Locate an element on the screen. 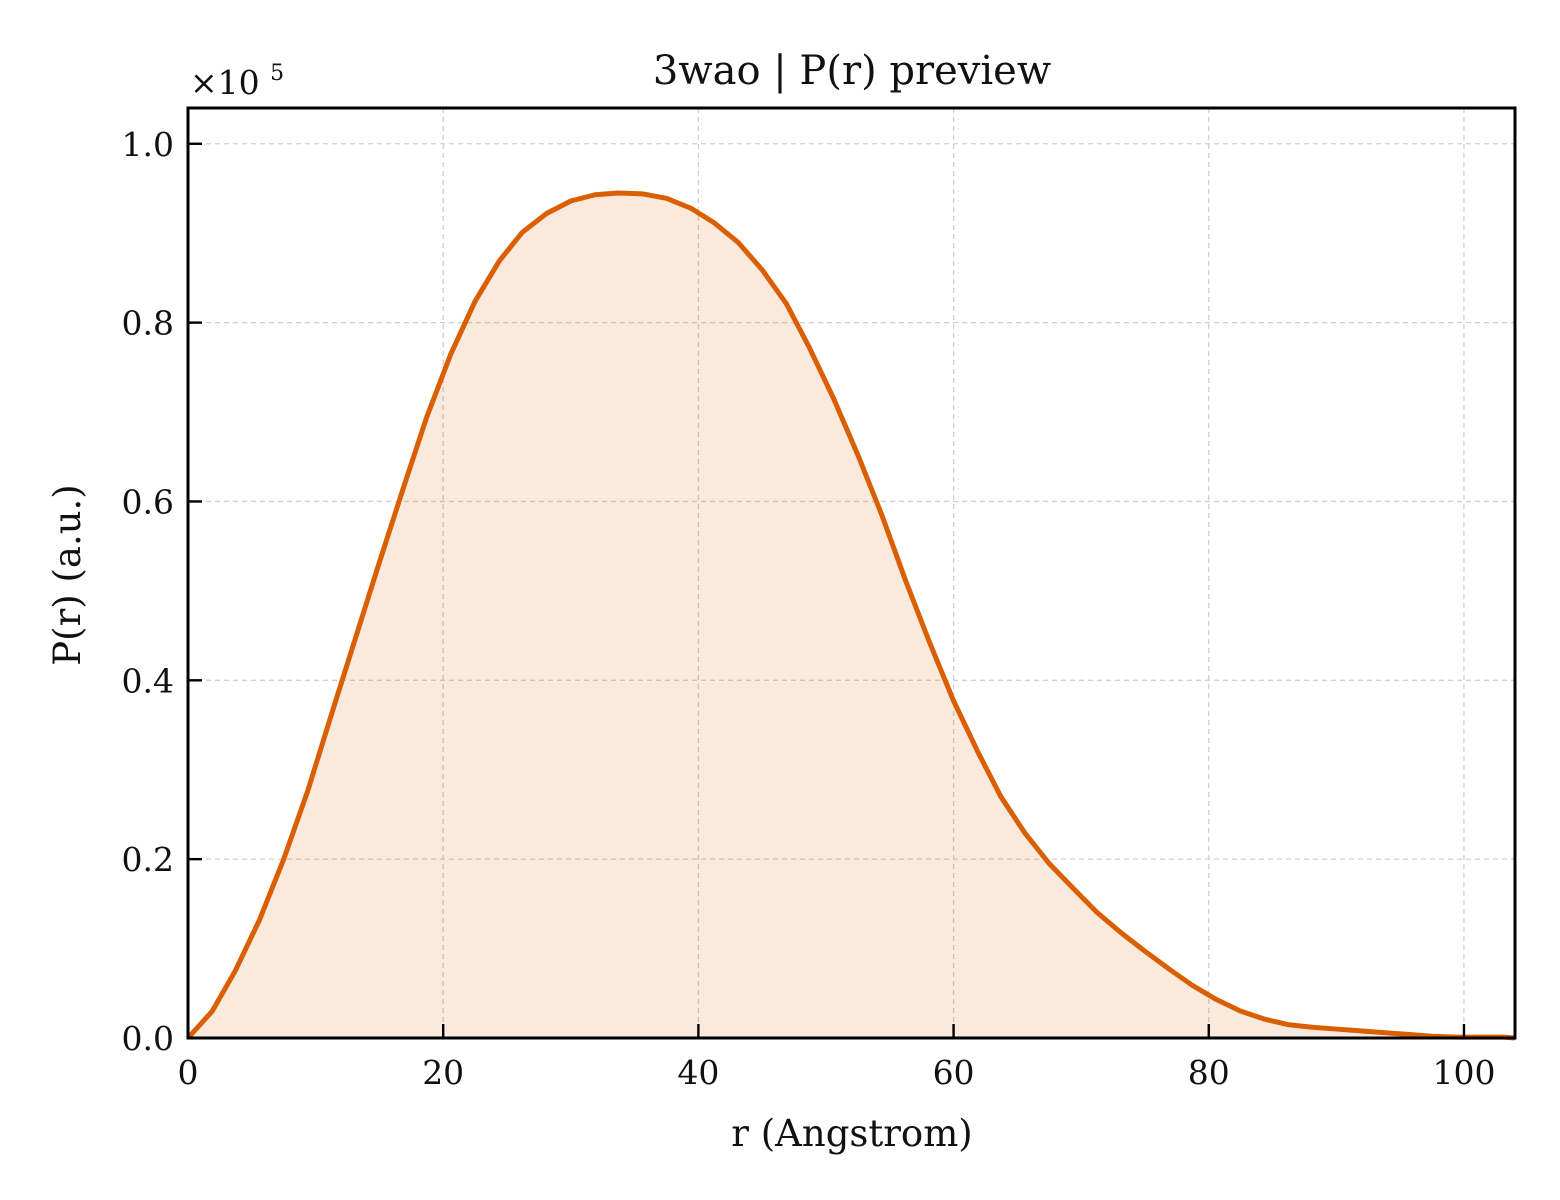  y-tick-label: 0.4 is located at coordinates (148, 680).